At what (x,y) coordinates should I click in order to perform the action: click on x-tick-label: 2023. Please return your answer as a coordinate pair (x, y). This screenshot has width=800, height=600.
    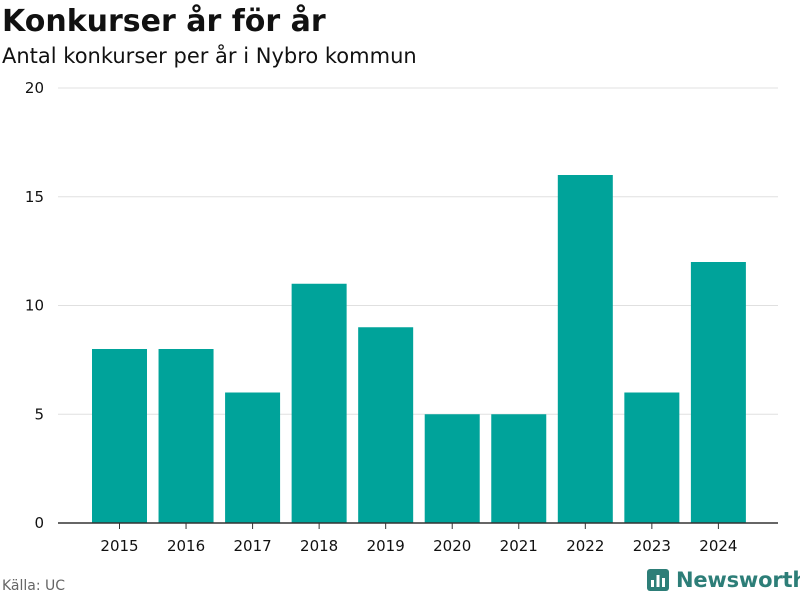
    Looking at the image, I should click on (652, 546).